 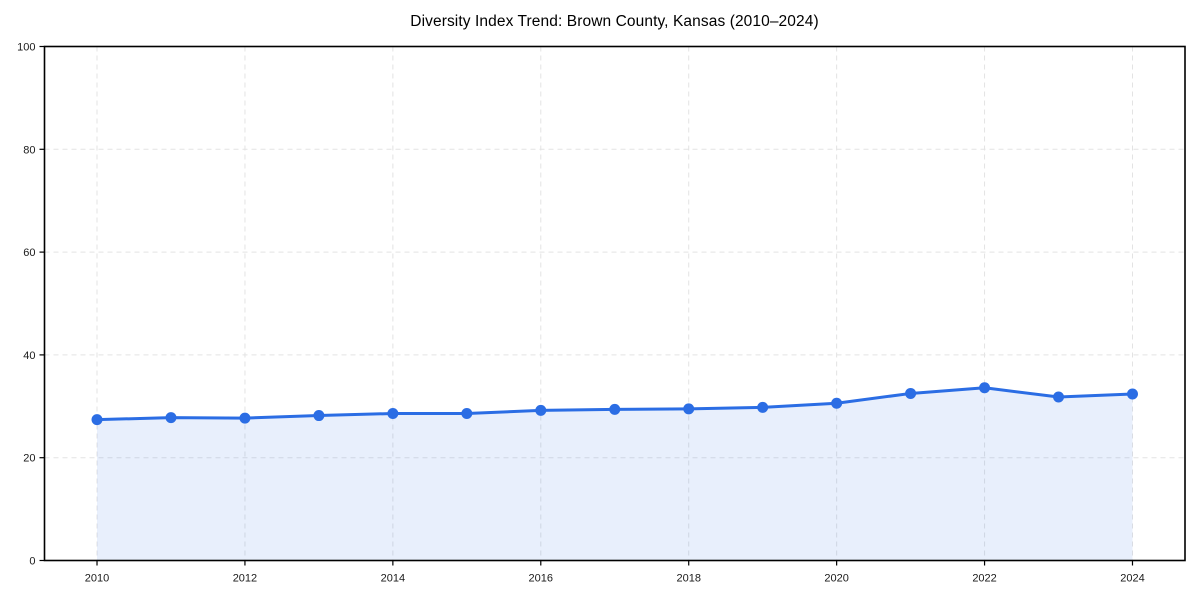 What do you see at coordinates (1059, 397) in the screenshot?
I see `data-point-2023` at bounding box center [1059, 397].